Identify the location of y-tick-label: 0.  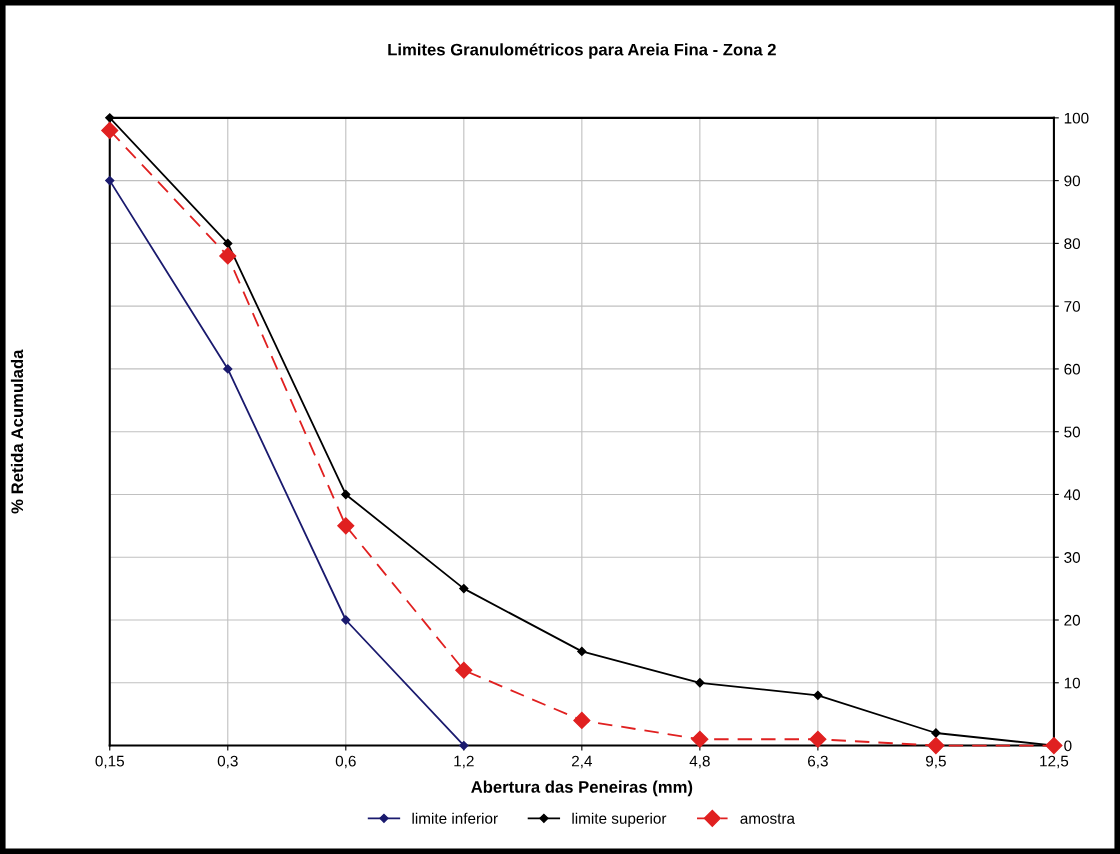
(1068, 746).